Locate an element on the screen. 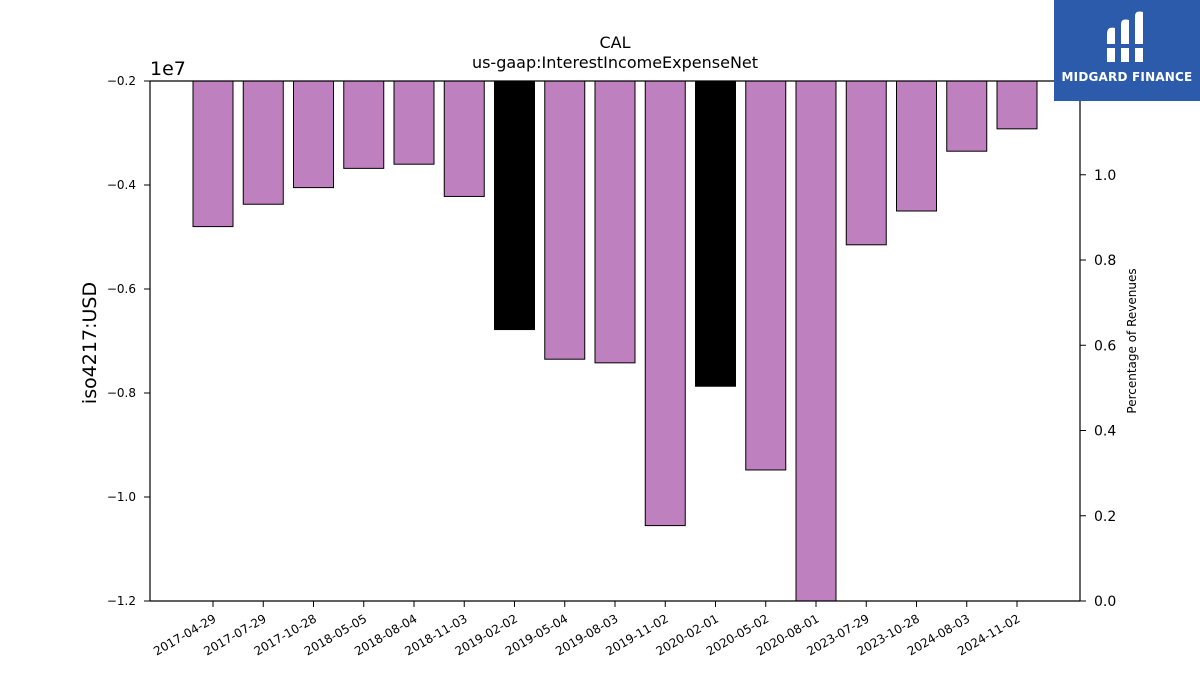 The height and width of the screenshot is (675, 1200). y2-tick-label: 0.8 is located at coordinates (1105, 261).